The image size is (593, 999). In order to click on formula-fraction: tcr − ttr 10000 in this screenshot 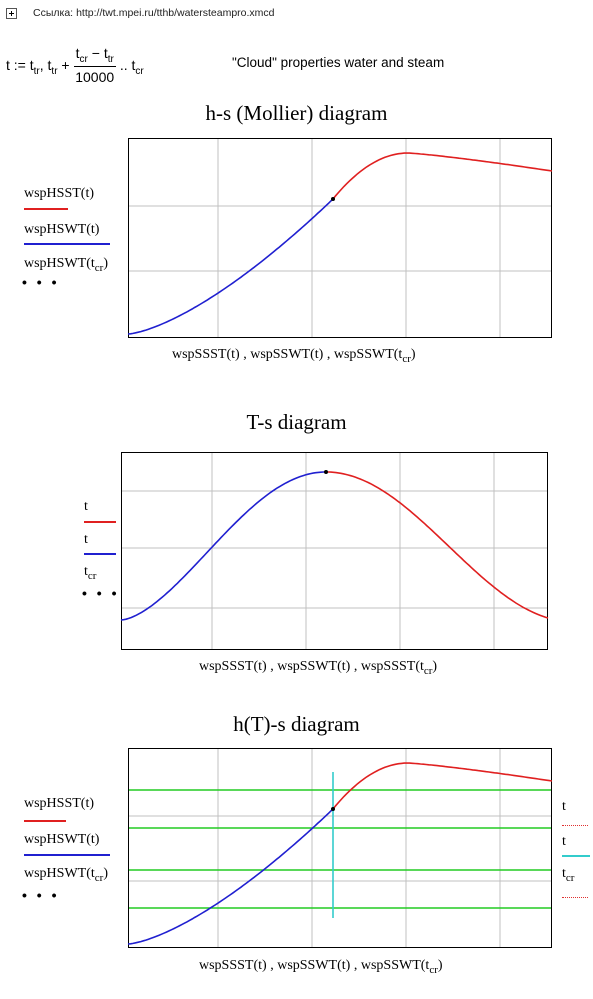, I will do `click(94, 65)`.